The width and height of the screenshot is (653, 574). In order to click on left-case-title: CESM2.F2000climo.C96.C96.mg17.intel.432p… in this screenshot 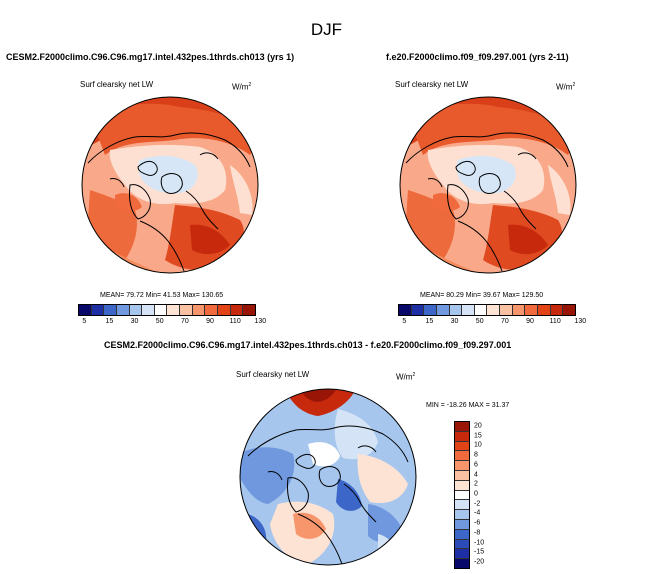, I will do `click(150, 57)`.